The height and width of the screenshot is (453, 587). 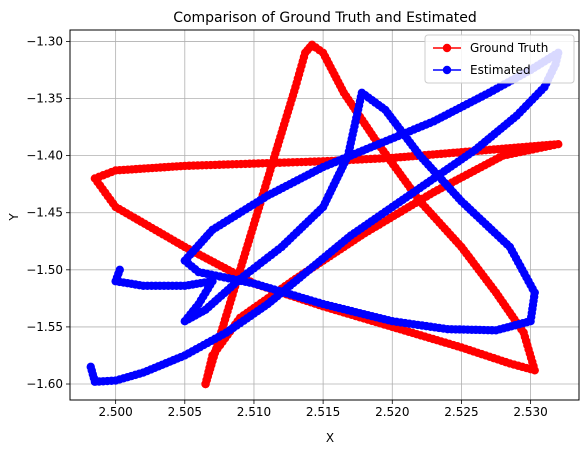 I want to click on y-tick-label: −1.55, so click(x=44, y=327).